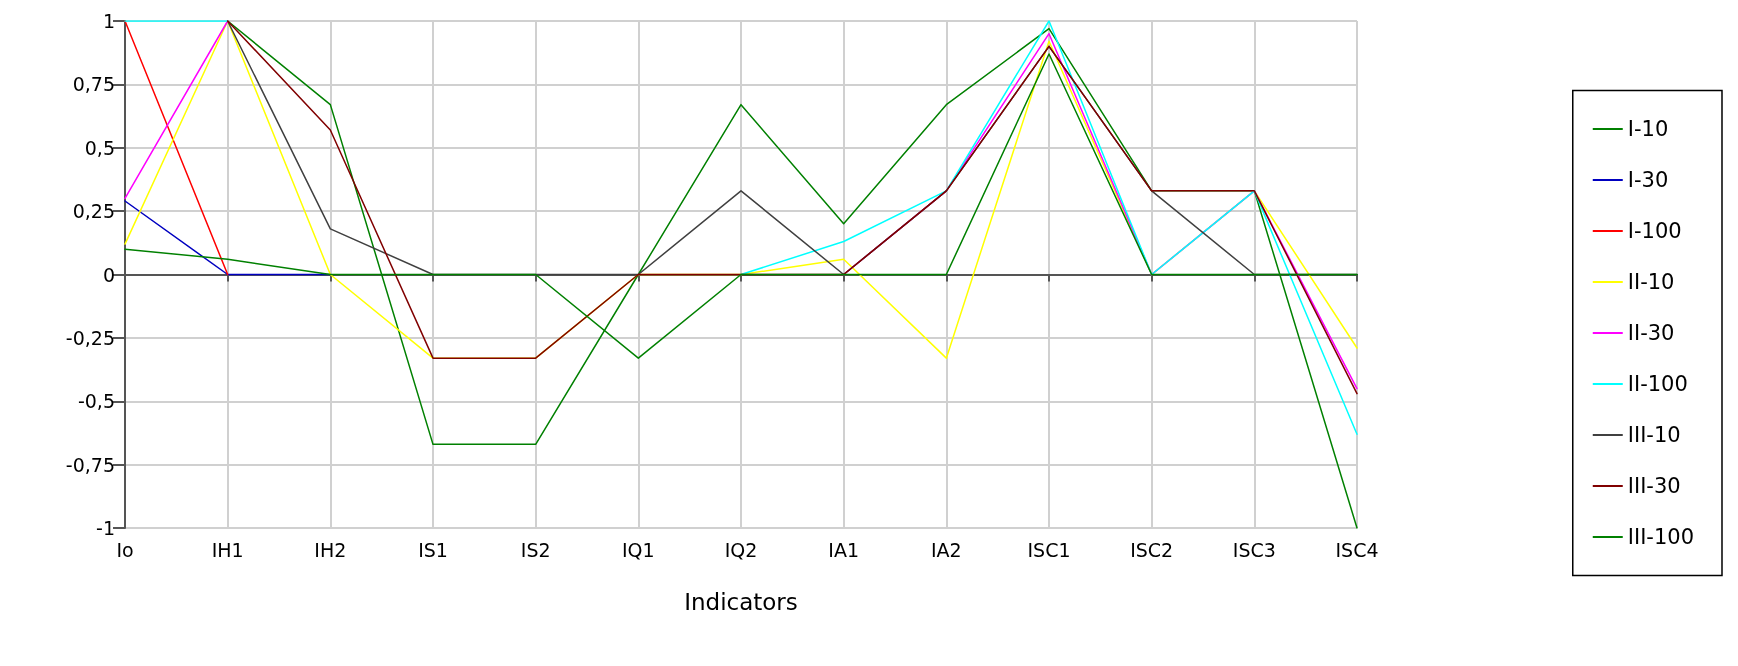 Image resolution: width=1738 pixels, height=666 pixels. Describe the element at coordinates (1651, 333) in the screenshot. I see `legend-label: II-30` at that location.